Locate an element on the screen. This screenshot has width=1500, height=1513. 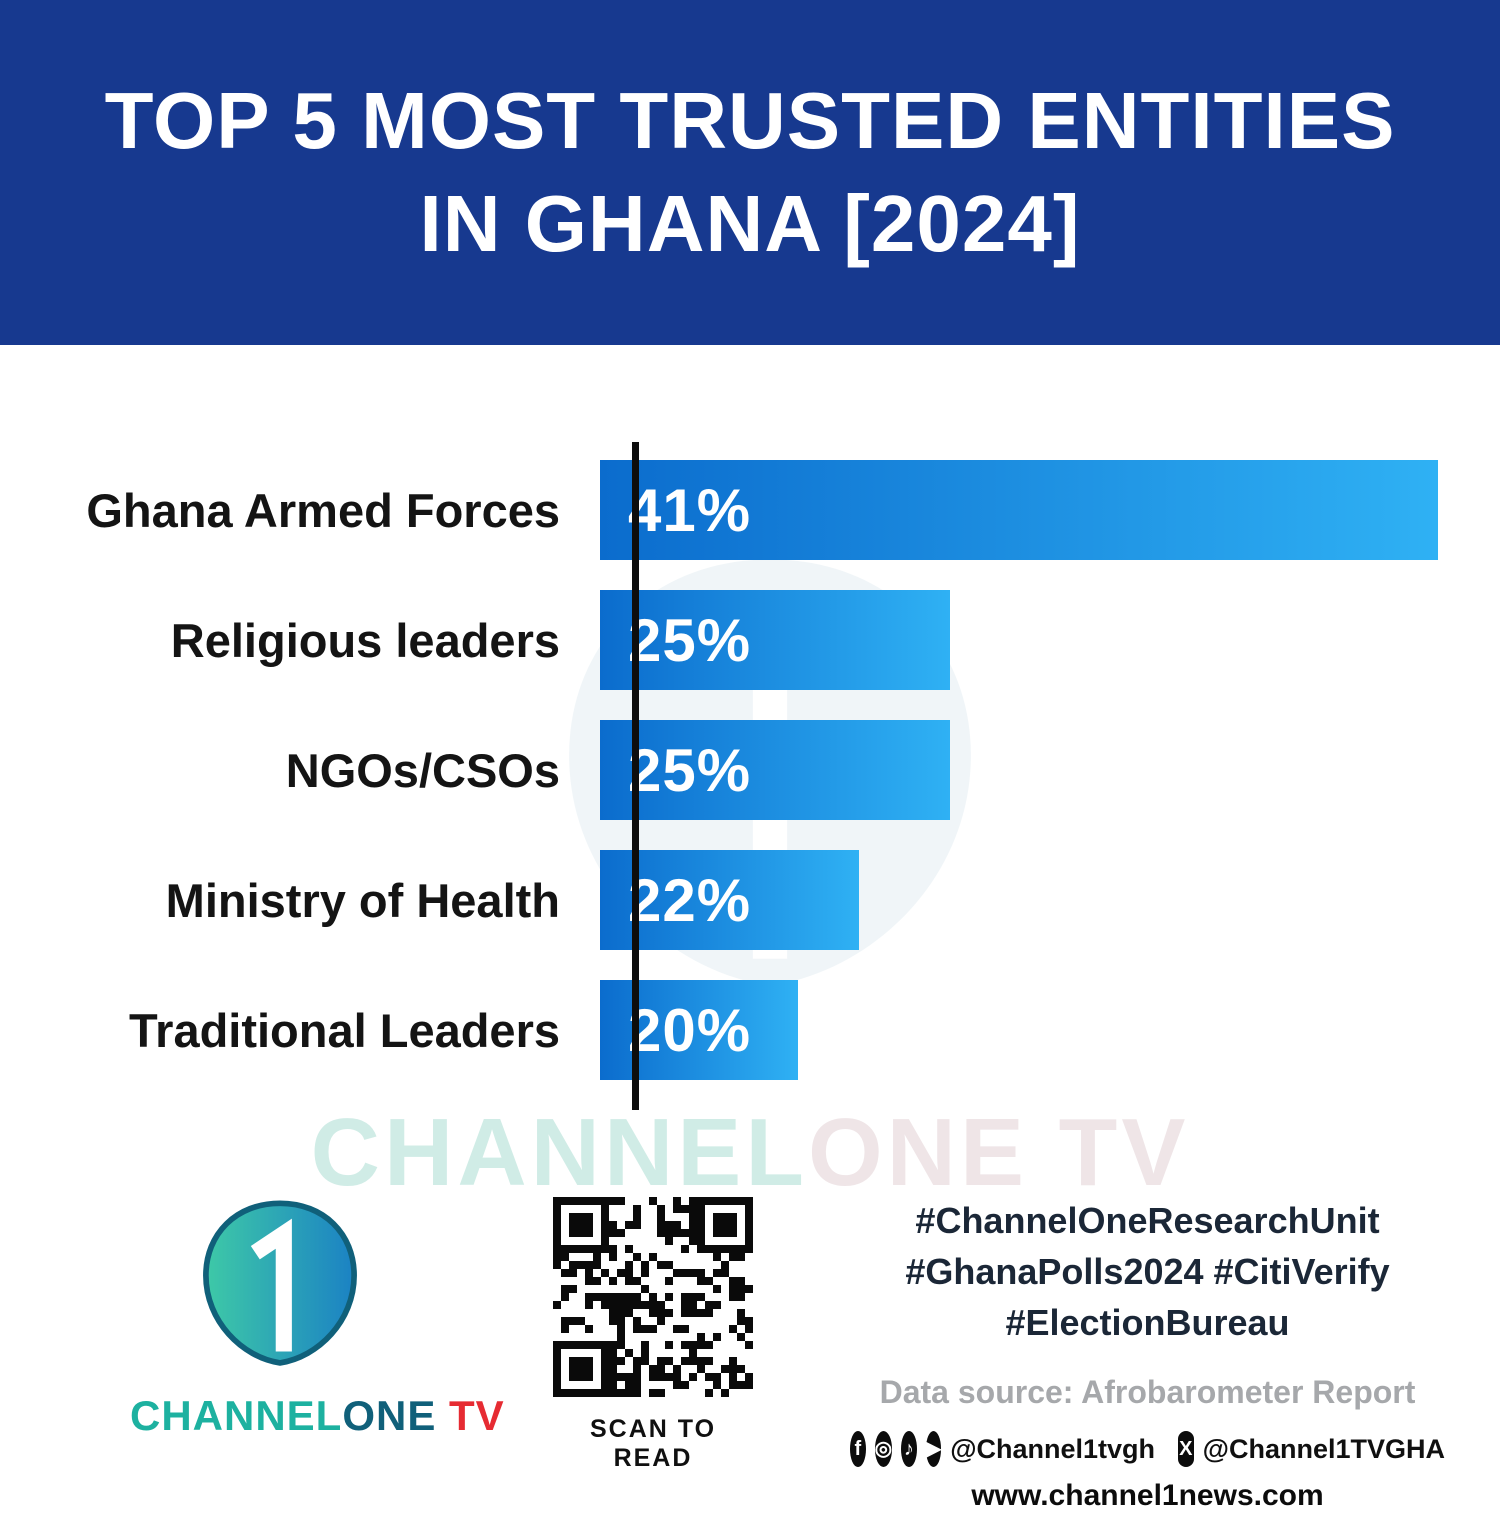
category-label: Ministry of Health is located at coordinates (362, 900).